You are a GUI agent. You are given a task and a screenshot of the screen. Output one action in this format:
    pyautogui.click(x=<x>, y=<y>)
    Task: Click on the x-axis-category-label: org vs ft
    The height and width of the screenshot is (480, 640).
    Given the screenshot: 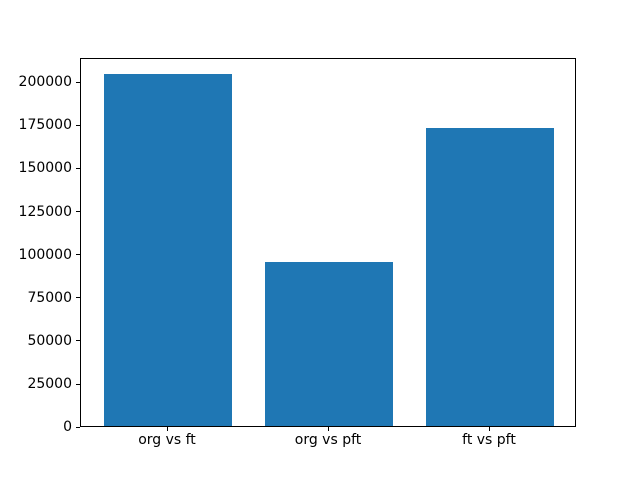 What is the action you would take?
    pyautogui.click(x=167, y=440)
    